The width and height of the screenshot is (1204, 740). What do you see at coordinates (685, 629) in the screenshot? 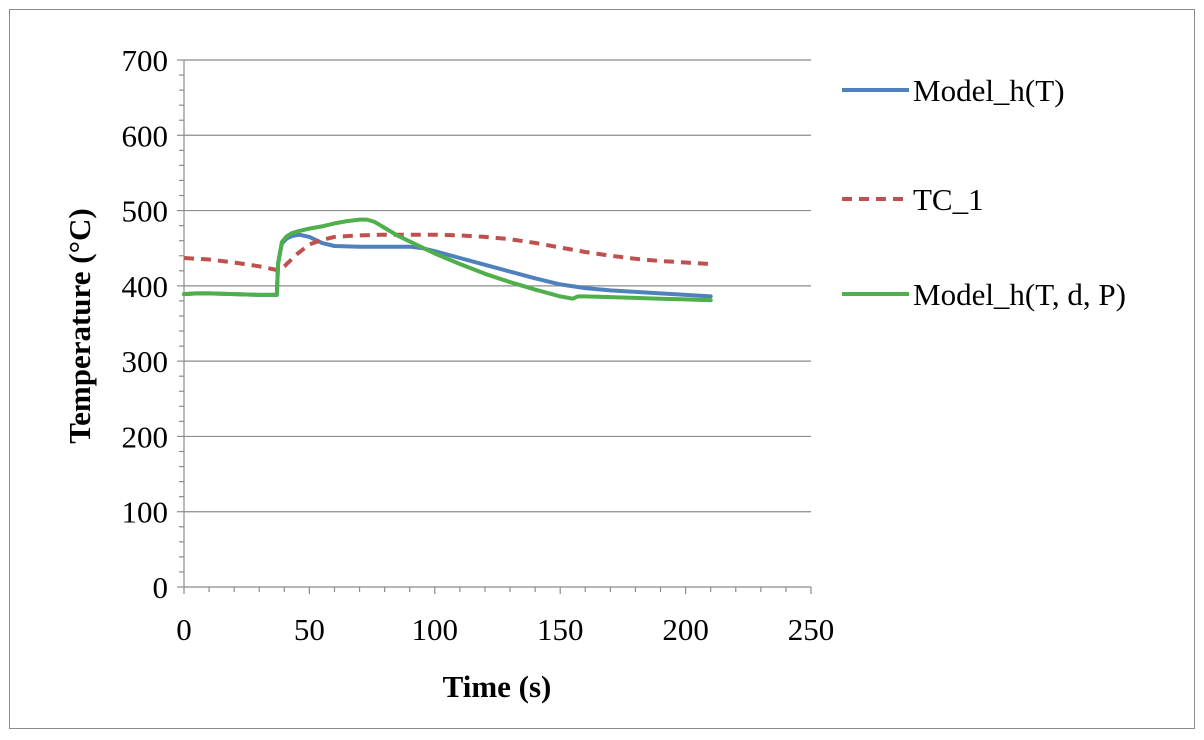
I see `x-tick-label-200: 200` at bounding box center [685, 629].